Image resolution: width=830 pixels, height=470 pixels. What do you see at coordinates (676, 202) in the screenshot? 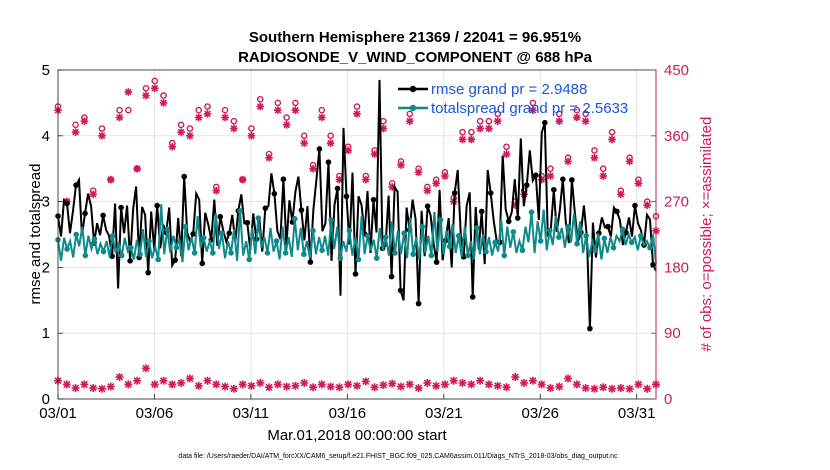
I see `y-tick-label-right: 270` at bounding box center [676, 202].